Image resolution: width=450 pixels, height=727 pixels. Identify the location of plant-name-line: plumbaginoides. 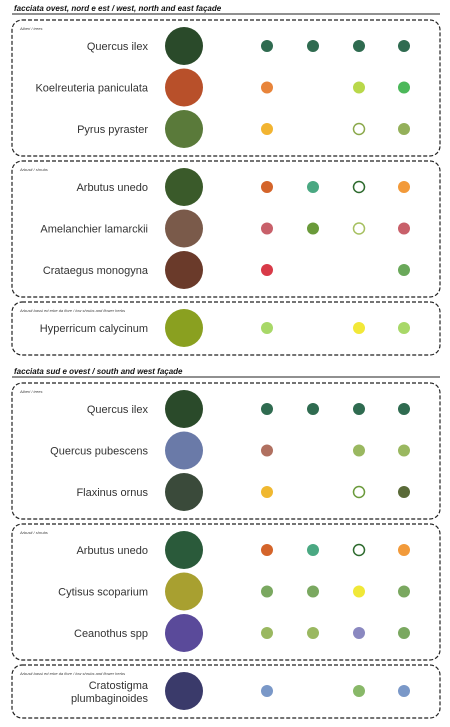
(110, 699).